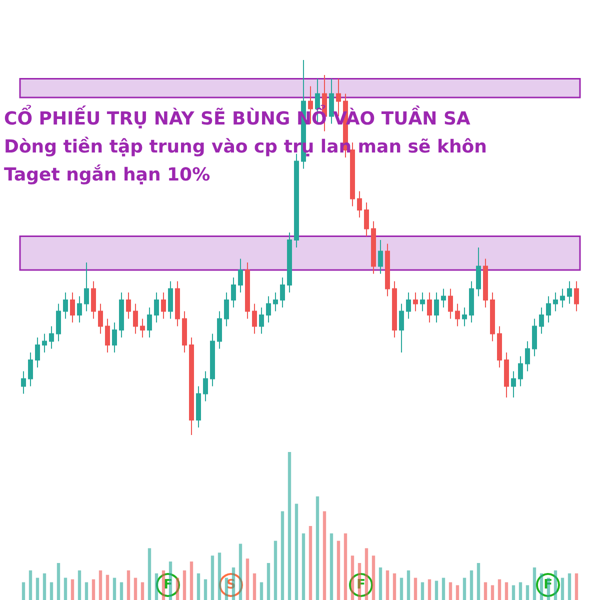 The width and height of the screenshot is (600, 600). I want to click on annotation: S, so click(231, 585).